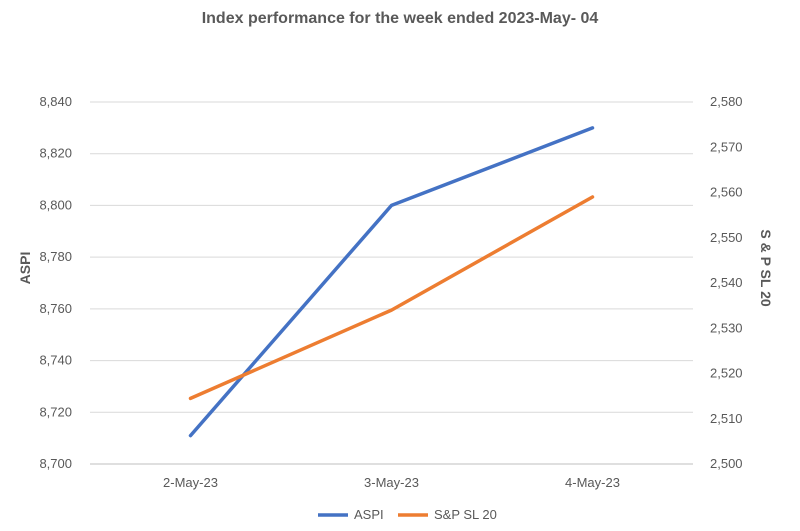  What do you see at coordinates (25, 268) in the screenshot?
I see `left-axis-title: ASPI` at bounding box center [25, 268].